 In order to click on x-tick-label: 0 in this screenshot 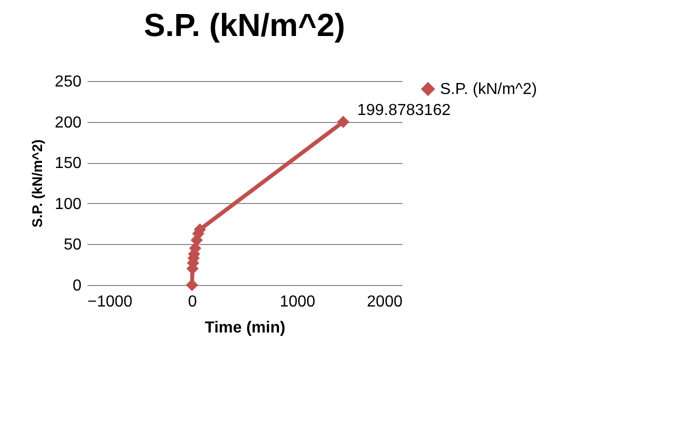, I will do `click(193, 302)`.